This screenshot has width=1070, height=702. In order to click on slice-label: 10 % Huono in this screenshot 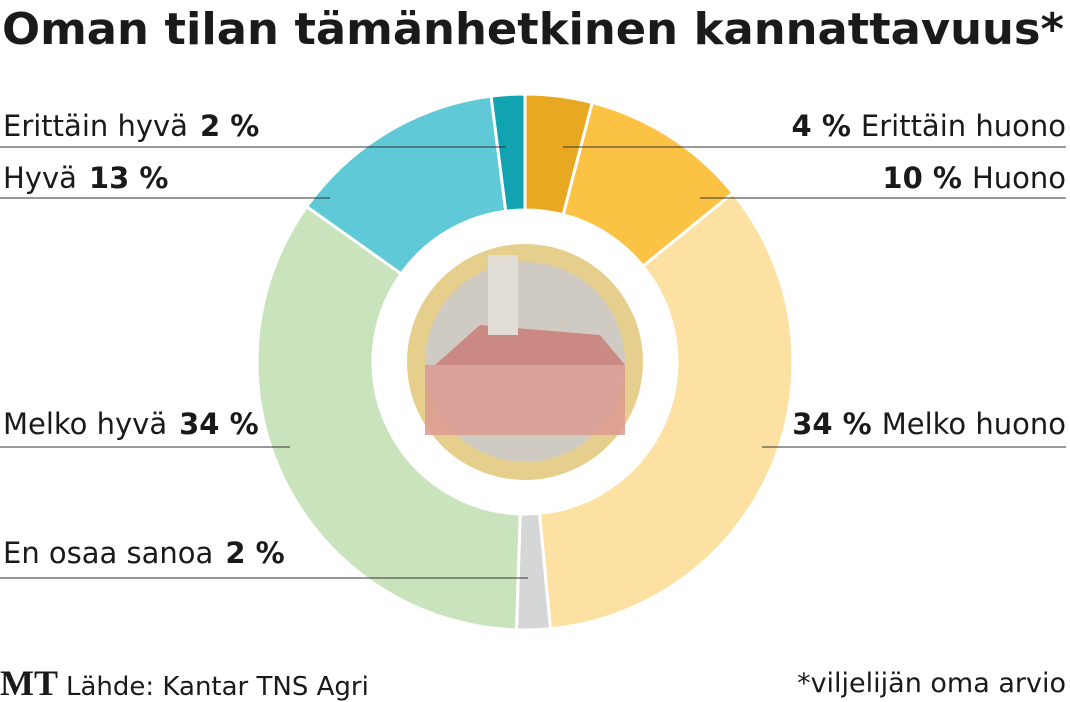, I will do `click(974, 178)`.